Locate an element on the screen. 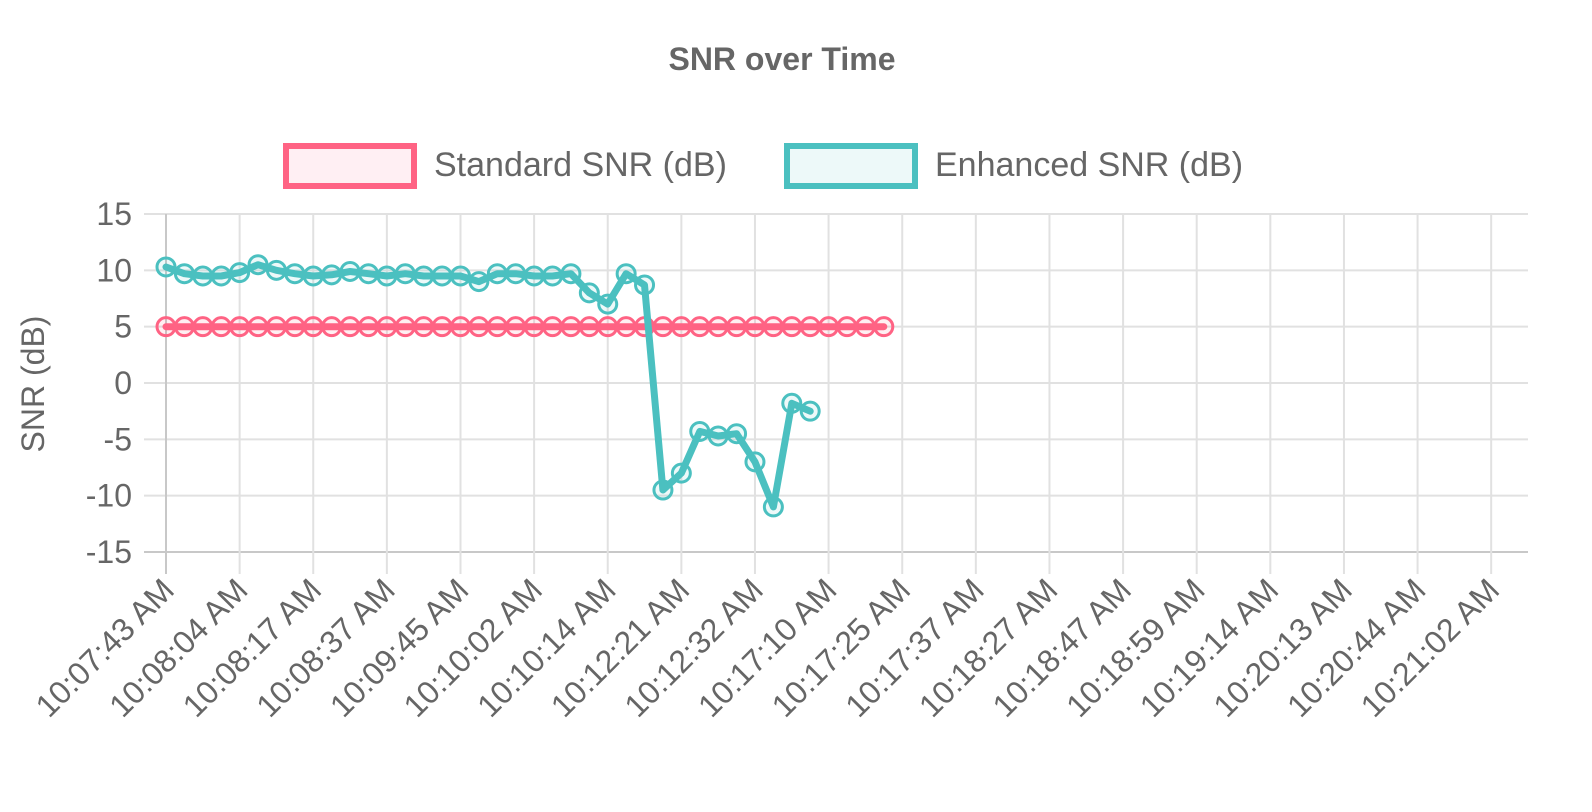 The image size is (1592, 812). legend-item-standard: Standard SNR (dB) is located at coordinates (505, 166).